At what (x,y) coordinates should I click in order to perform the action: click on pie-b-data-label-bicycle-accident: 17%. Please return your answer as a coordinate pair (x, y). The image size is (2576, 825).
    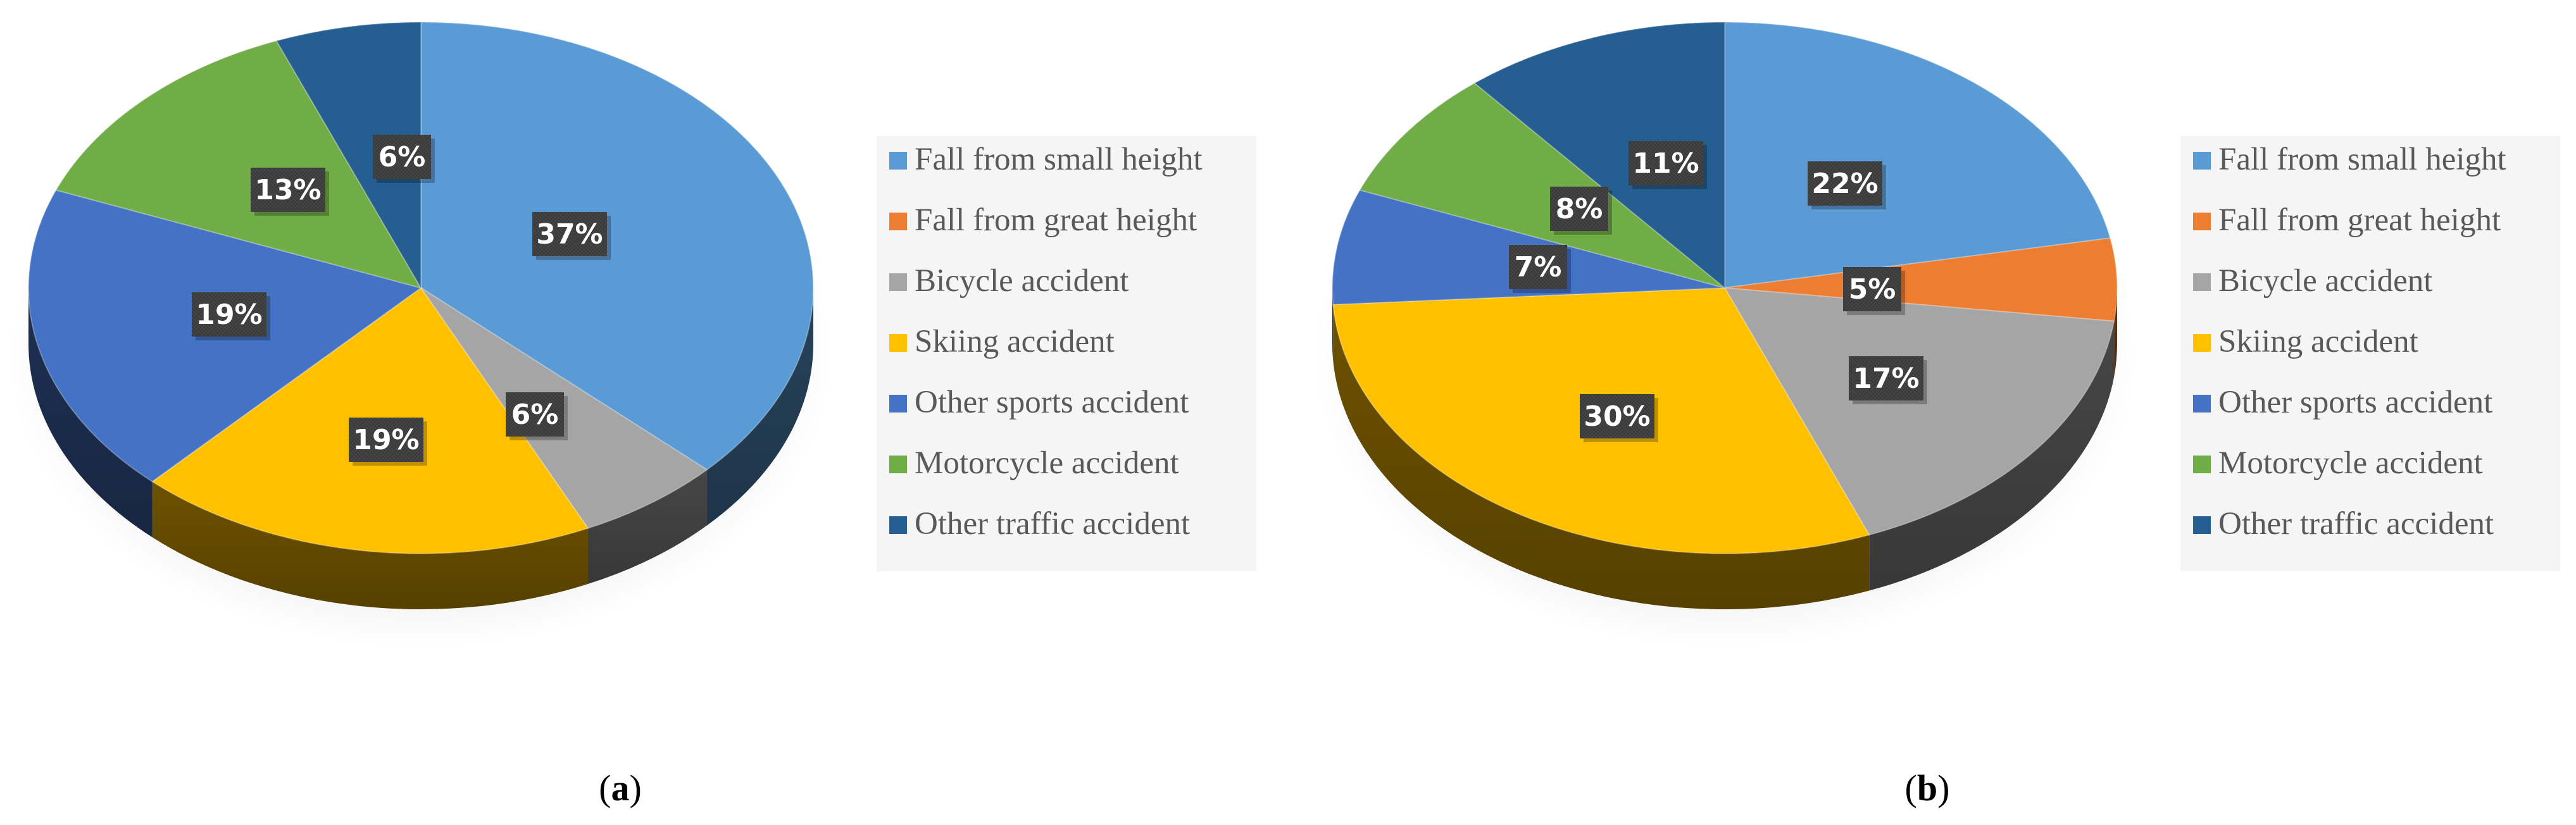
    Looking at the image, I should click on (1888, 380).